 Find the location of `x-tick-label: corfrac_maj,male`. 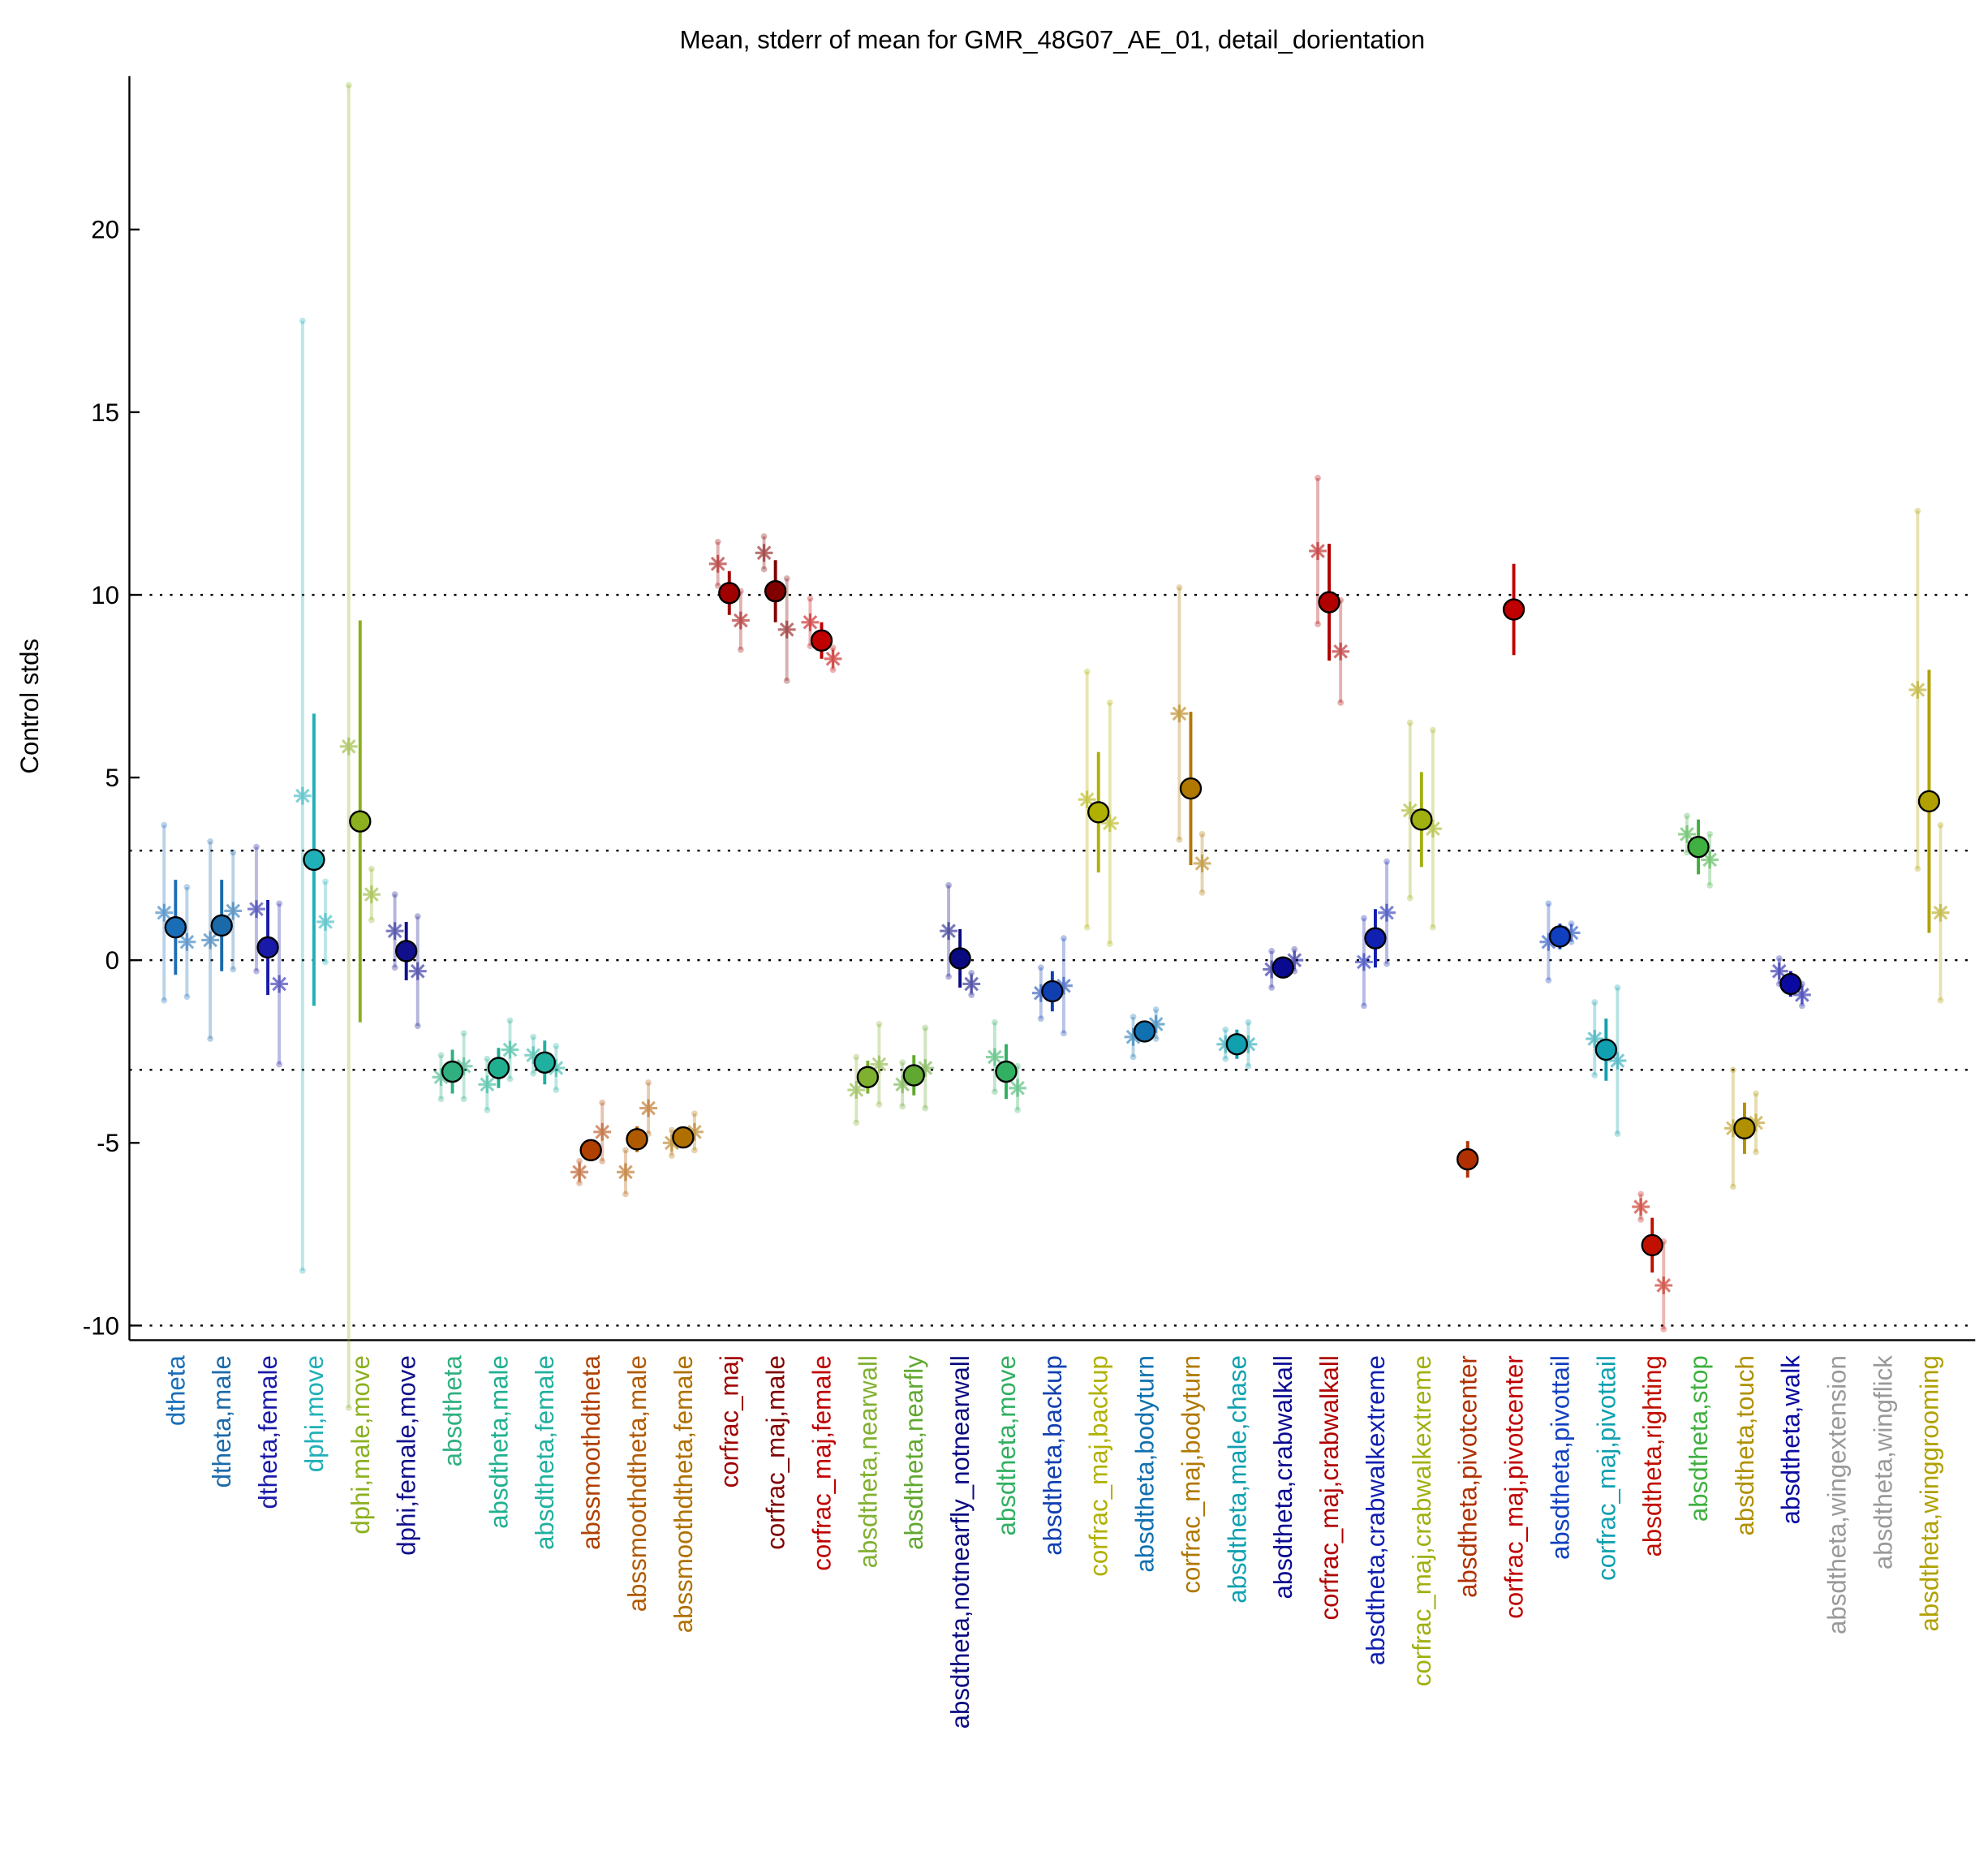

x-tick-label: corfrac_maj,male is located at coordinates (776, 1452).